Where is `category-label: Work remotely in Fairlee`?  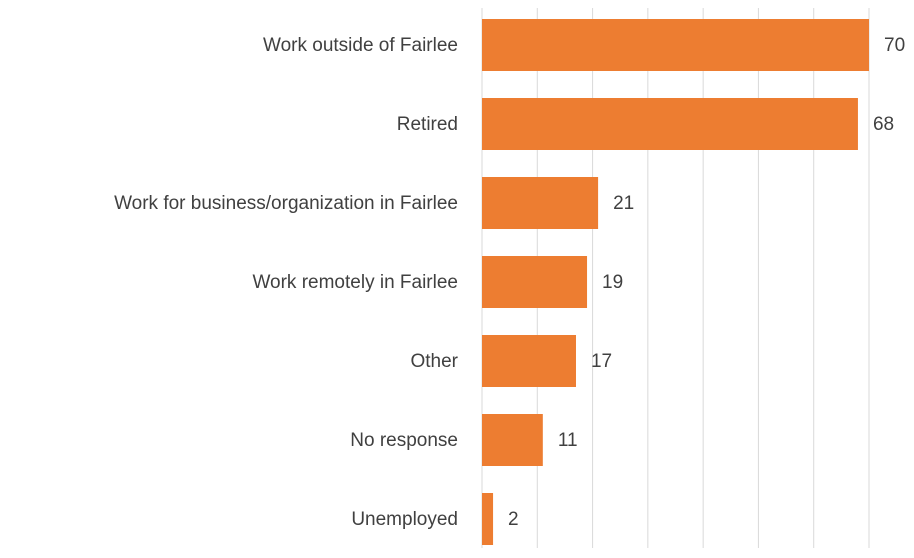 category-label: Work remotely in Fairlee is located at coordinates (355, 282).